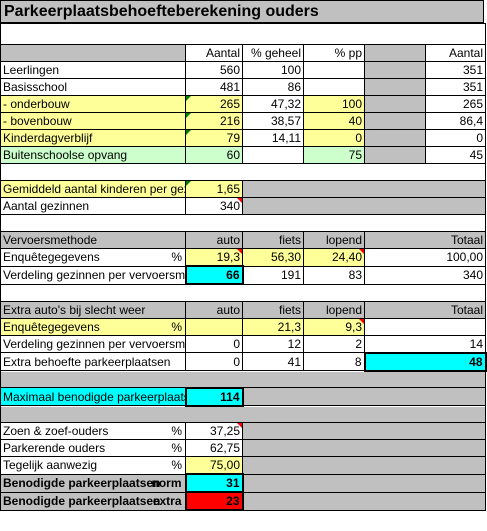 The image size is (487, 531). What do you see at coordinates (243, 257) in the screenshot?
I see `table-row: Enquêtegegevens% 19,3 56,30 24,40 100,00` at bounding box center [243, 257].